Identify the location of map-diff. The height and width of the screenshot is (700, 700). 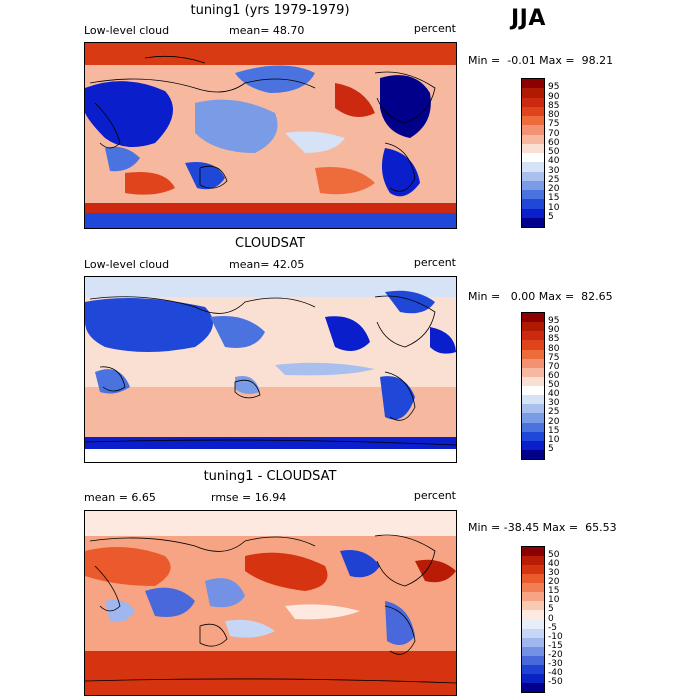
(270, 603).